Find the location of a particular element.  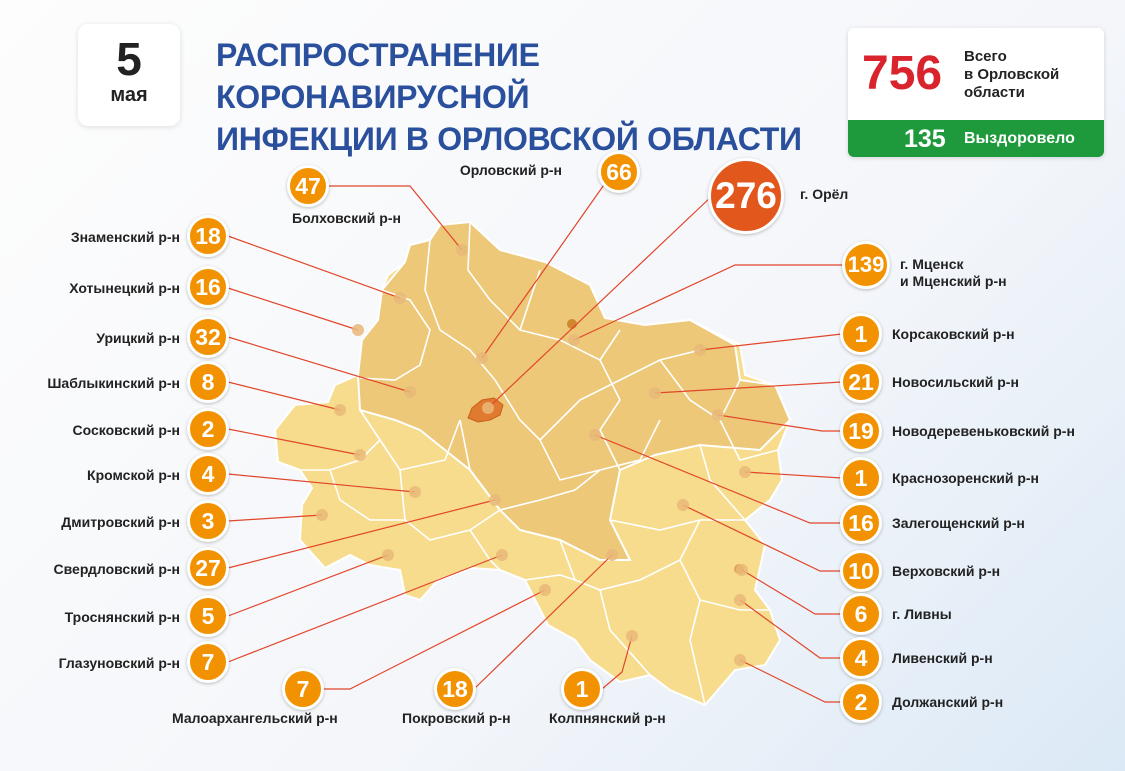

district-value-orel: 276 is located at coordinates (746, 196).